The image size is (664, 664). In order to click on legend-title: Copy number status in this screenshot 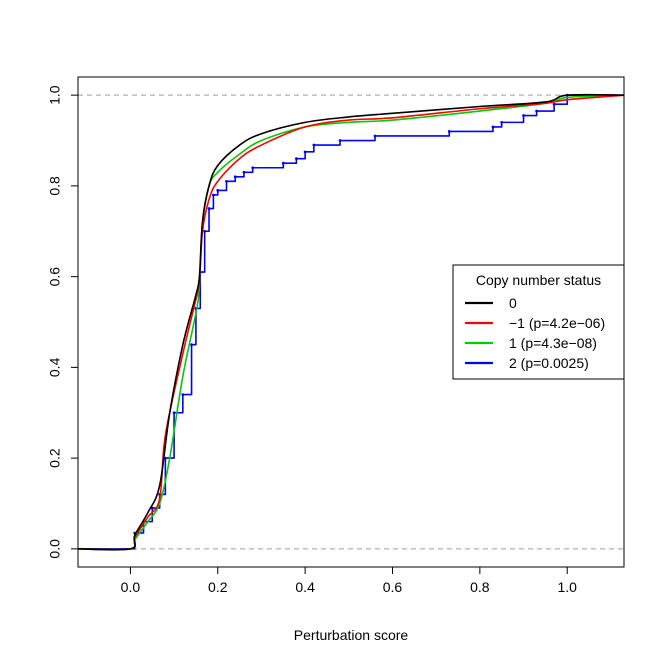, I will do `click(538, 280)`.